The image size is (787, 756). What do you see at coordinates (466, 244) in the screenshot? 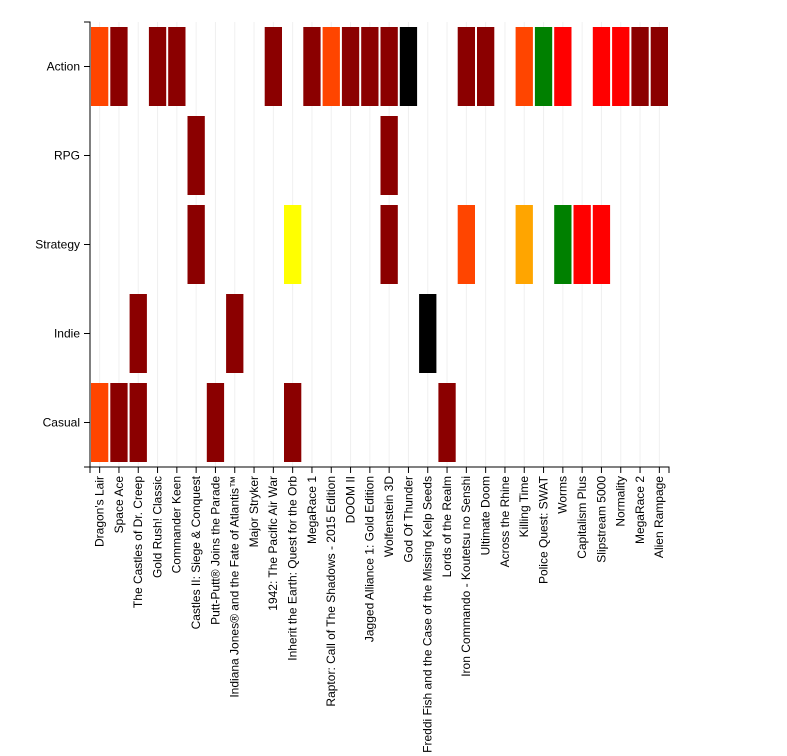
I see `cell-strategy-iron-commando-koutetsu-no-senshi` at bounding box center [466, 244].